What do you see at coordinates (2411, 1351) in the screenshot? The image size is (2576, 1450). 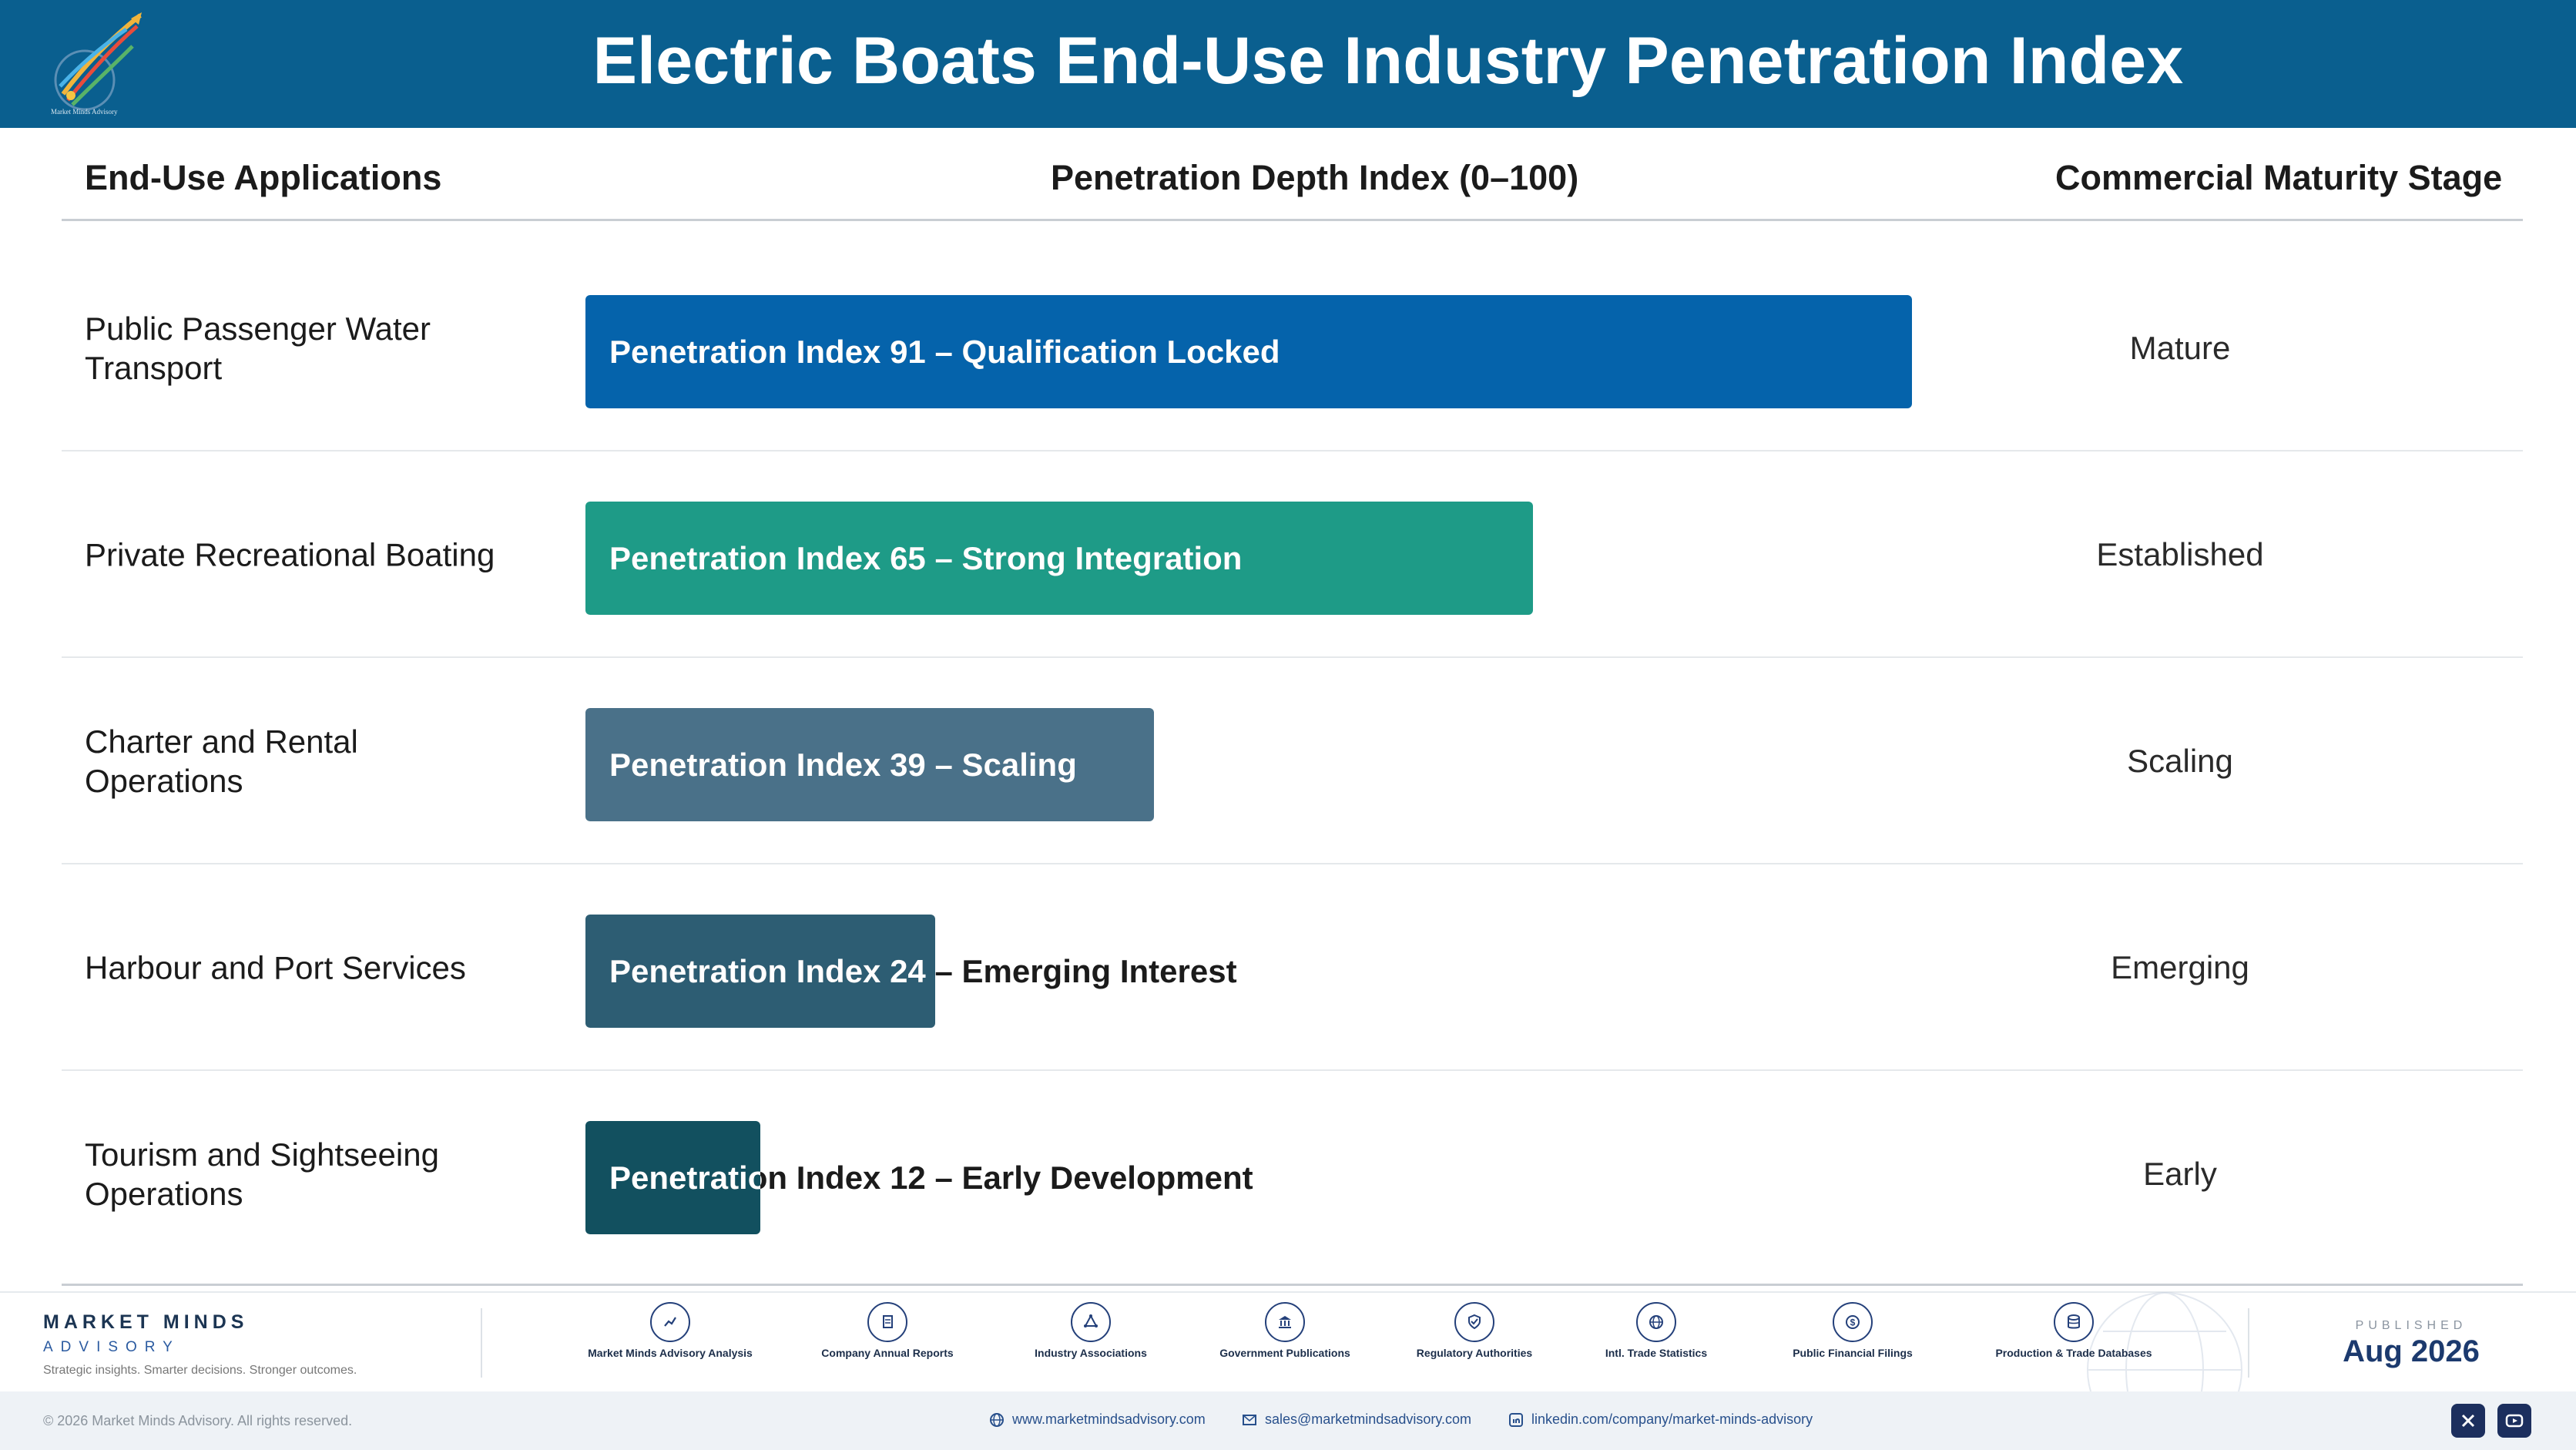 I see `published-date: Aug 2026` at bounding box center [2411, 1351].